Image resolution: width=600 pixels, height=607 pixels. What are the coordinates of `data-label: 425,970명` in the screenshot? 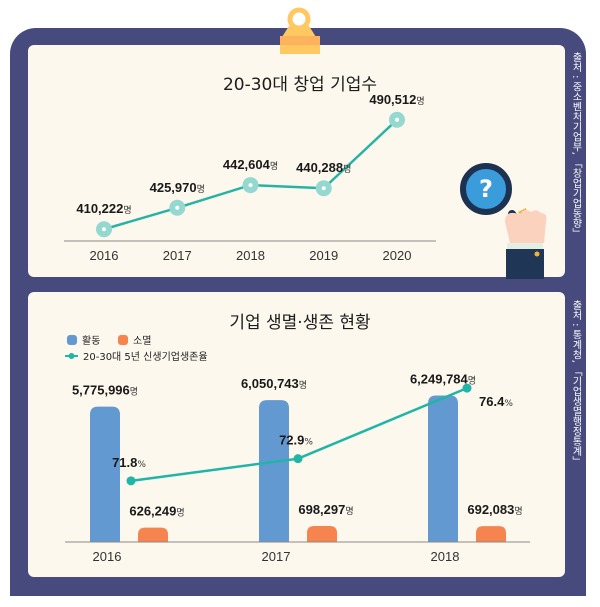 It's located at (177, 187).